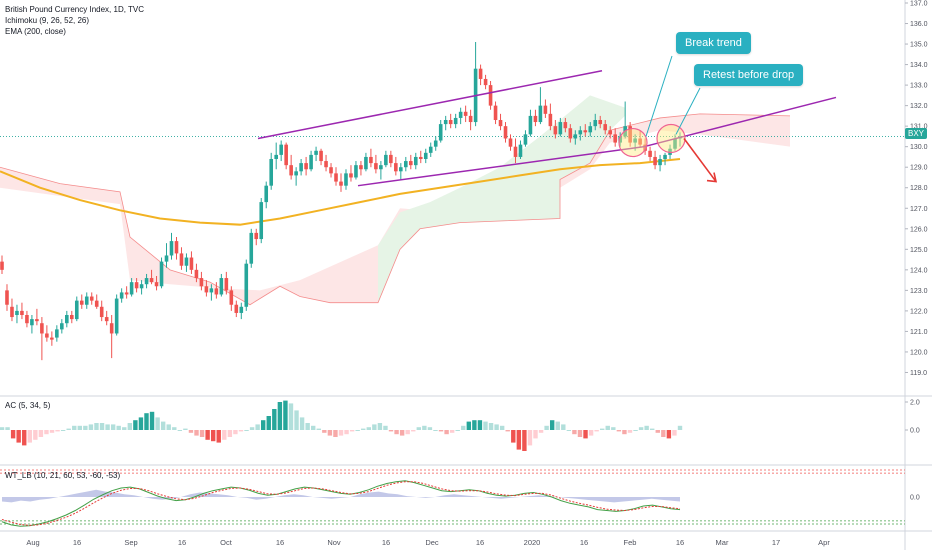  I want to click on x-tick-label: 17, so click(776, 542).